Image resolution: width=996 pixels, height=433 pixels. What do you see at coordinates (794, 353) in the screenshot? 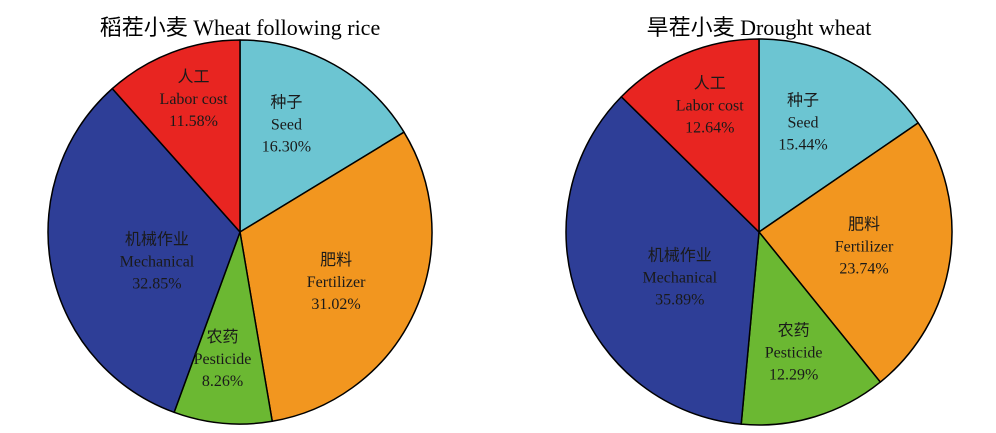
I see `slice-label-pesticide: 农药 Pesticide 12.29%` at bounding box center [794, 353].